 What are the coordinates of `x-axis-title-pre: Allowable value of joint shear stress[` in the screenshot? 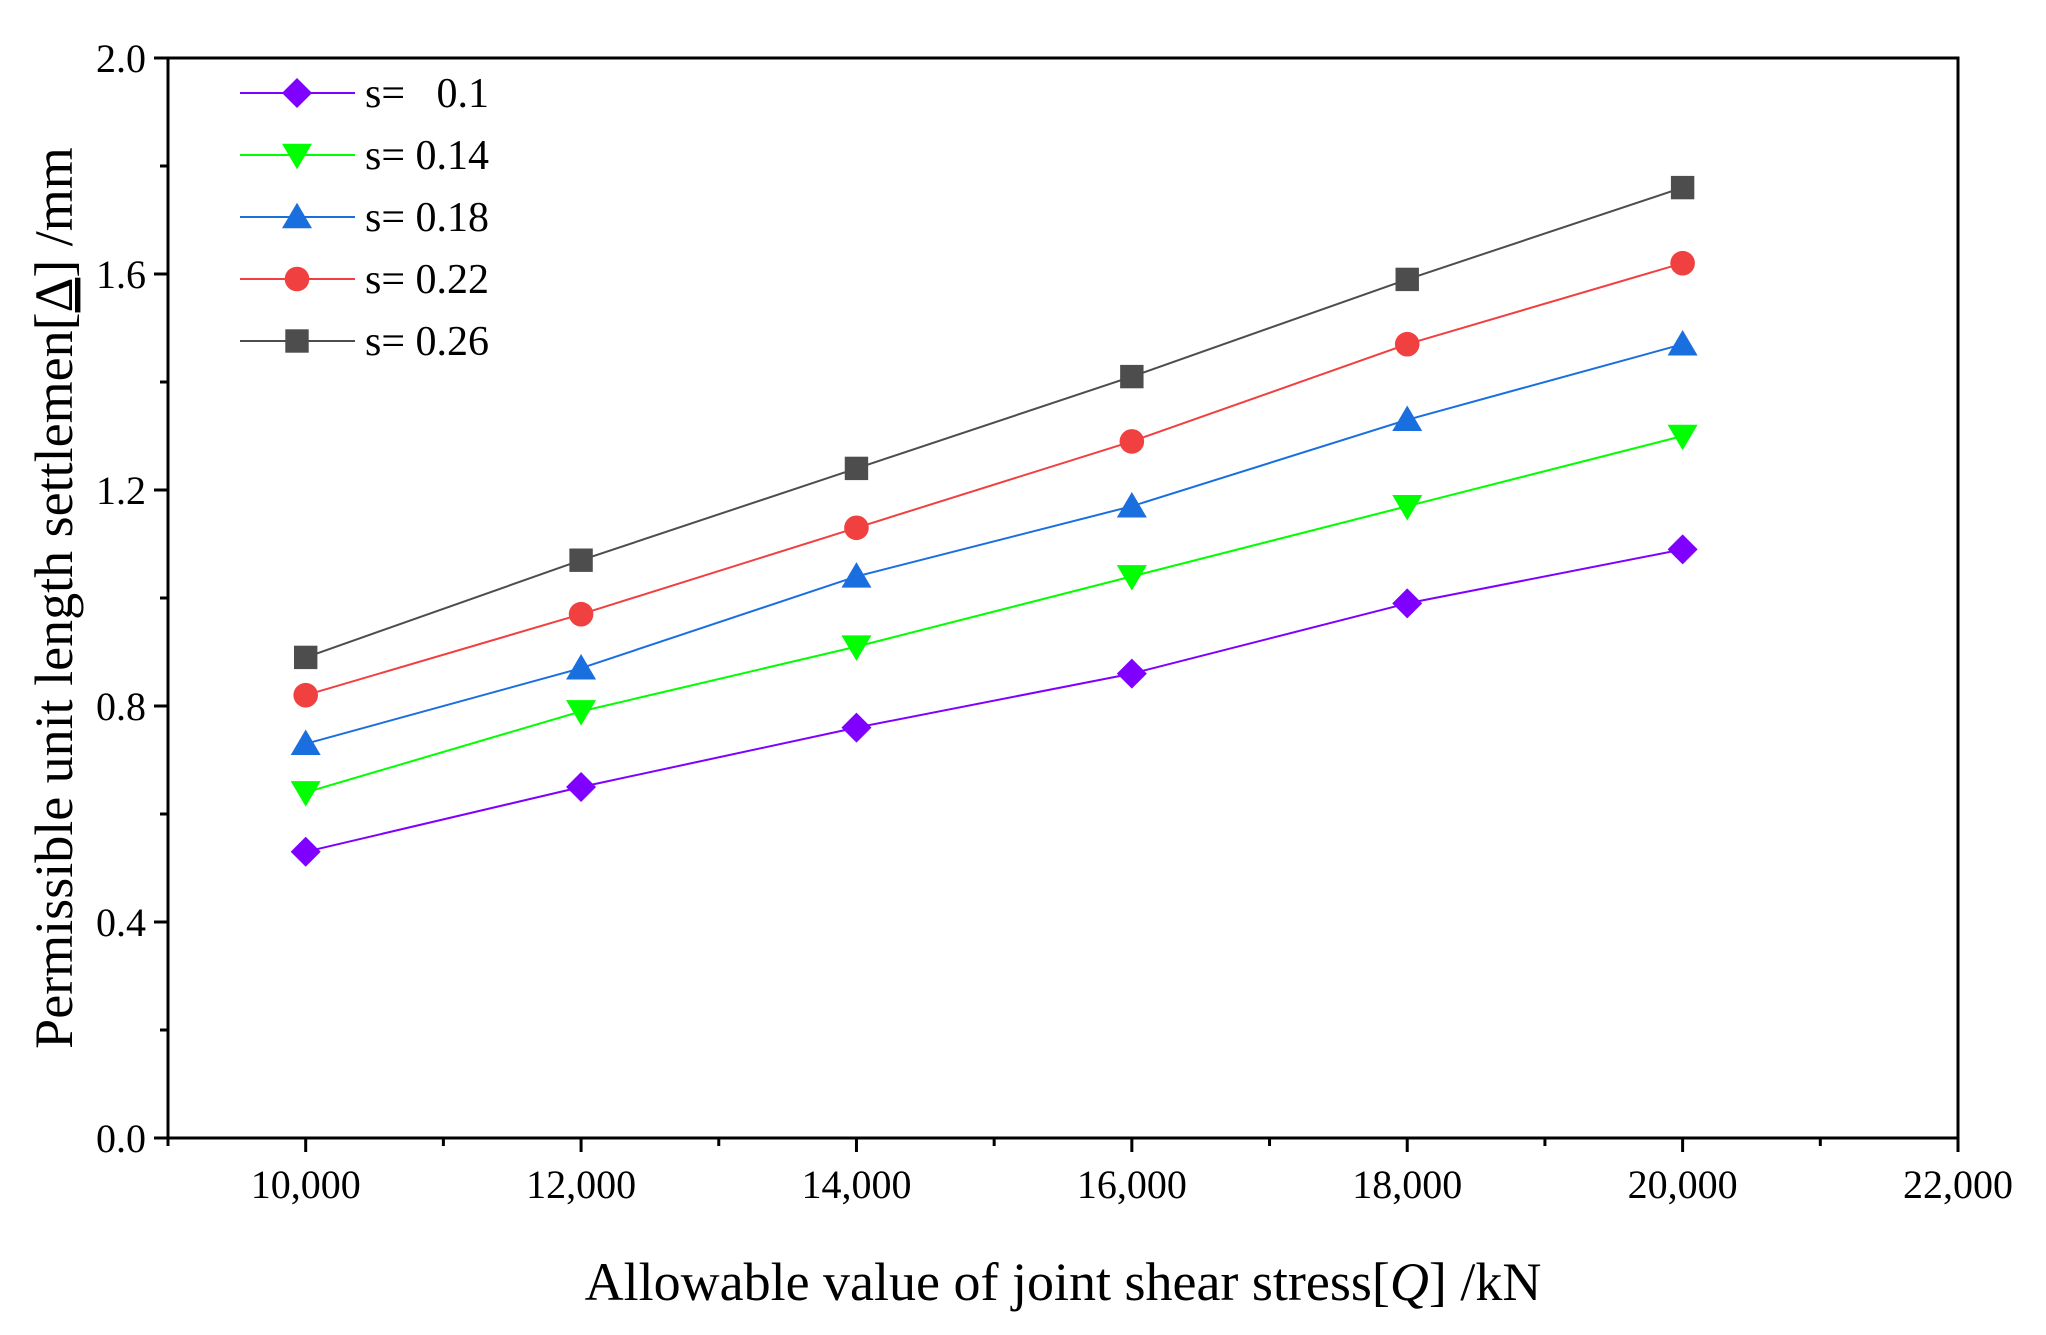 It's located at (987, 1282).